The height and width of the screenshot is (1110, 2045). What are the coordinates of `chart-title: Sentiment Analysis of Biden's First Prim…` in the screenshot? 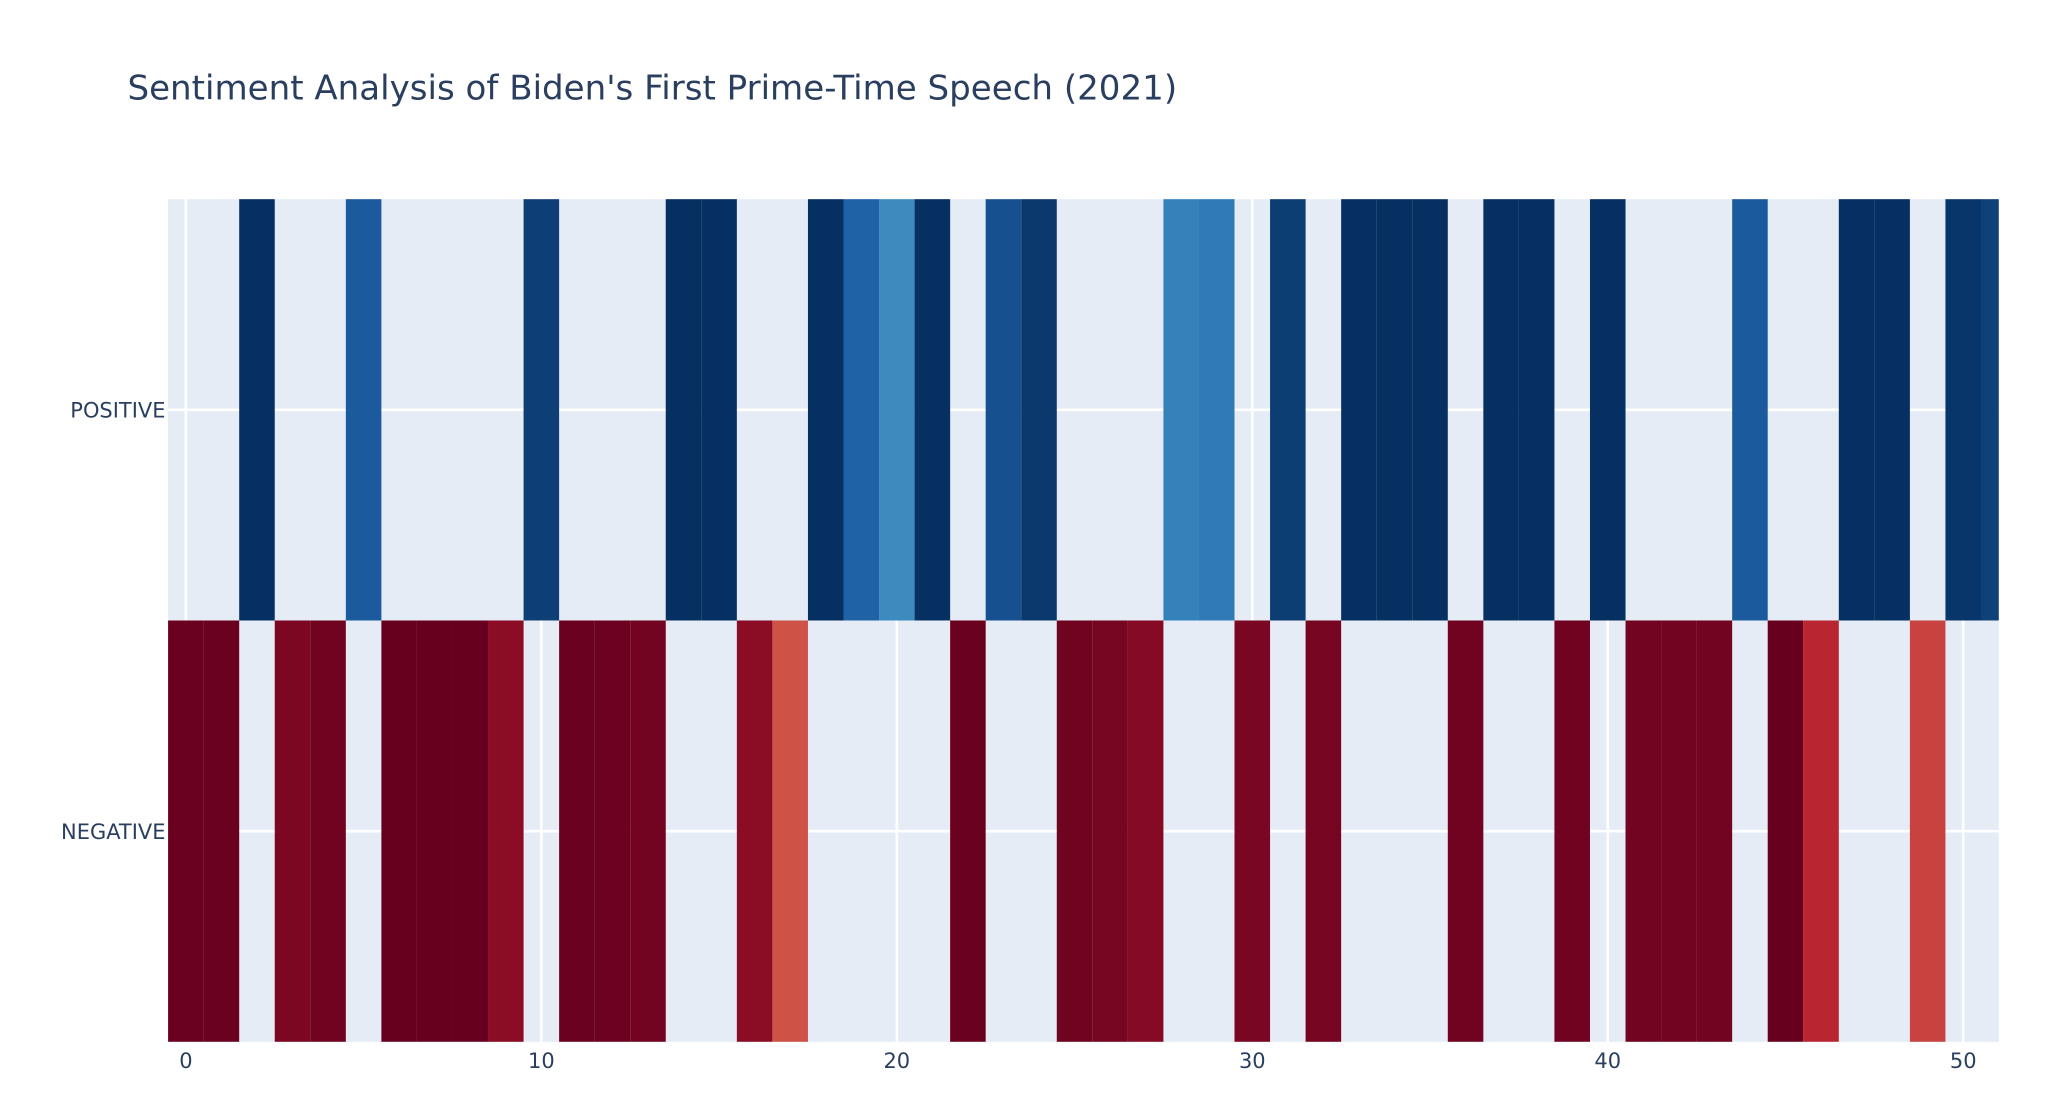 It's located at (652, 89).